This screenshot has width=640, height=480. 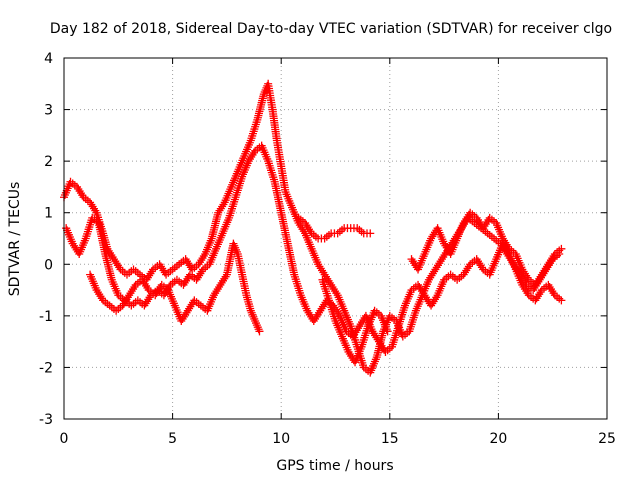 I want to click on y-tick-label: -3, so click(x=46, y=420).